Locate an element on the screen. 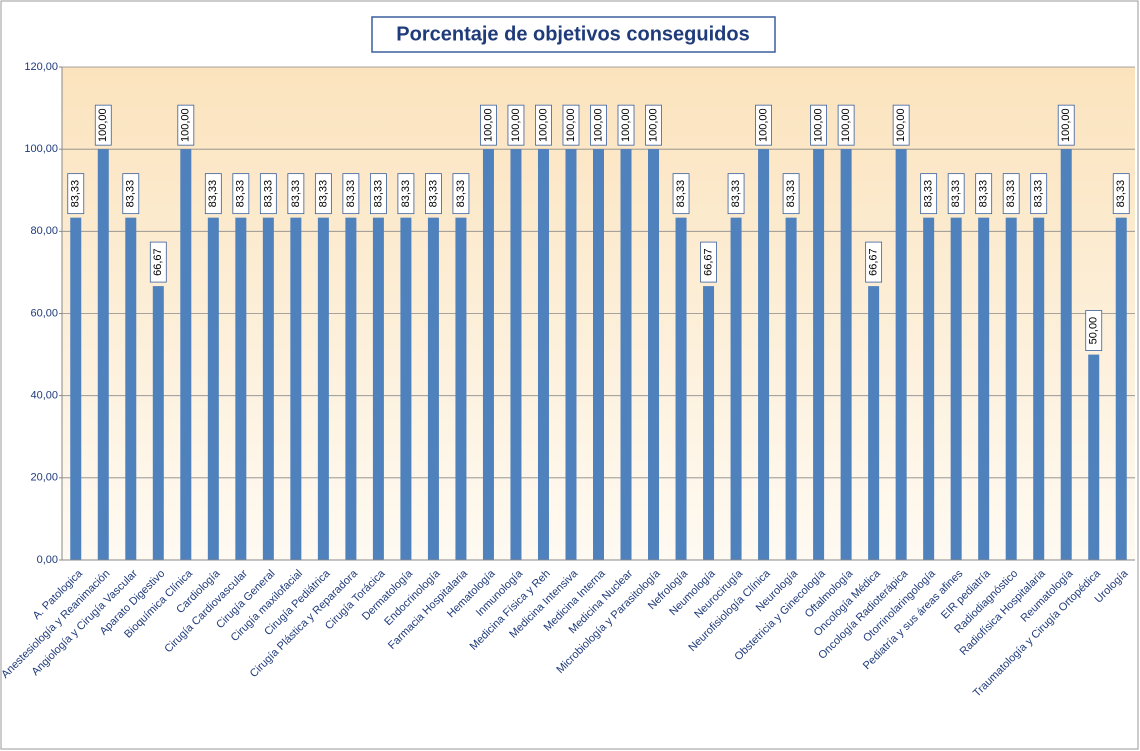  y-tick-label: 40,00 is located at coordinates (44, 396).